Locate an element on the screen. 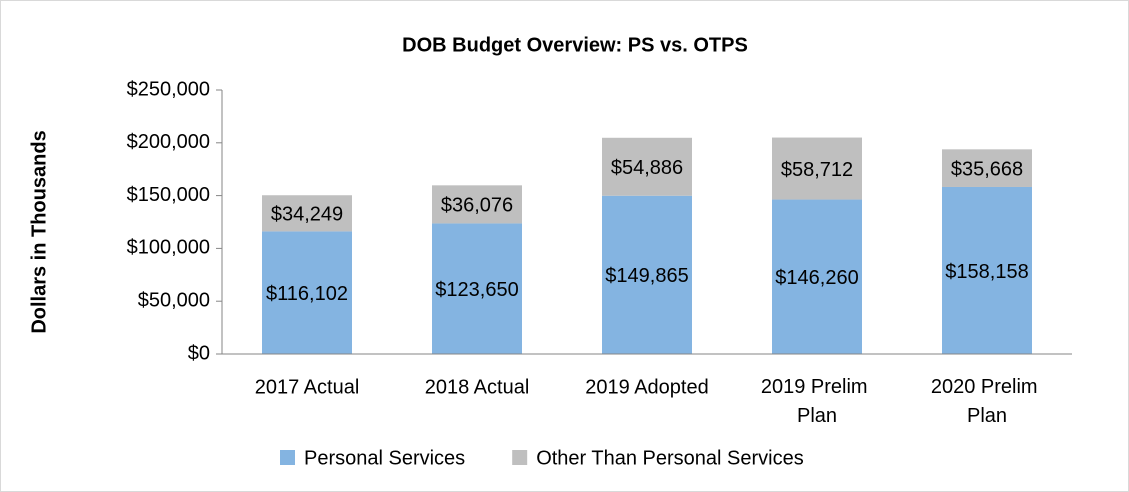 This screenshot has width=1129, height=492. value-label: $149,865 is located at coordinates (646, 276).